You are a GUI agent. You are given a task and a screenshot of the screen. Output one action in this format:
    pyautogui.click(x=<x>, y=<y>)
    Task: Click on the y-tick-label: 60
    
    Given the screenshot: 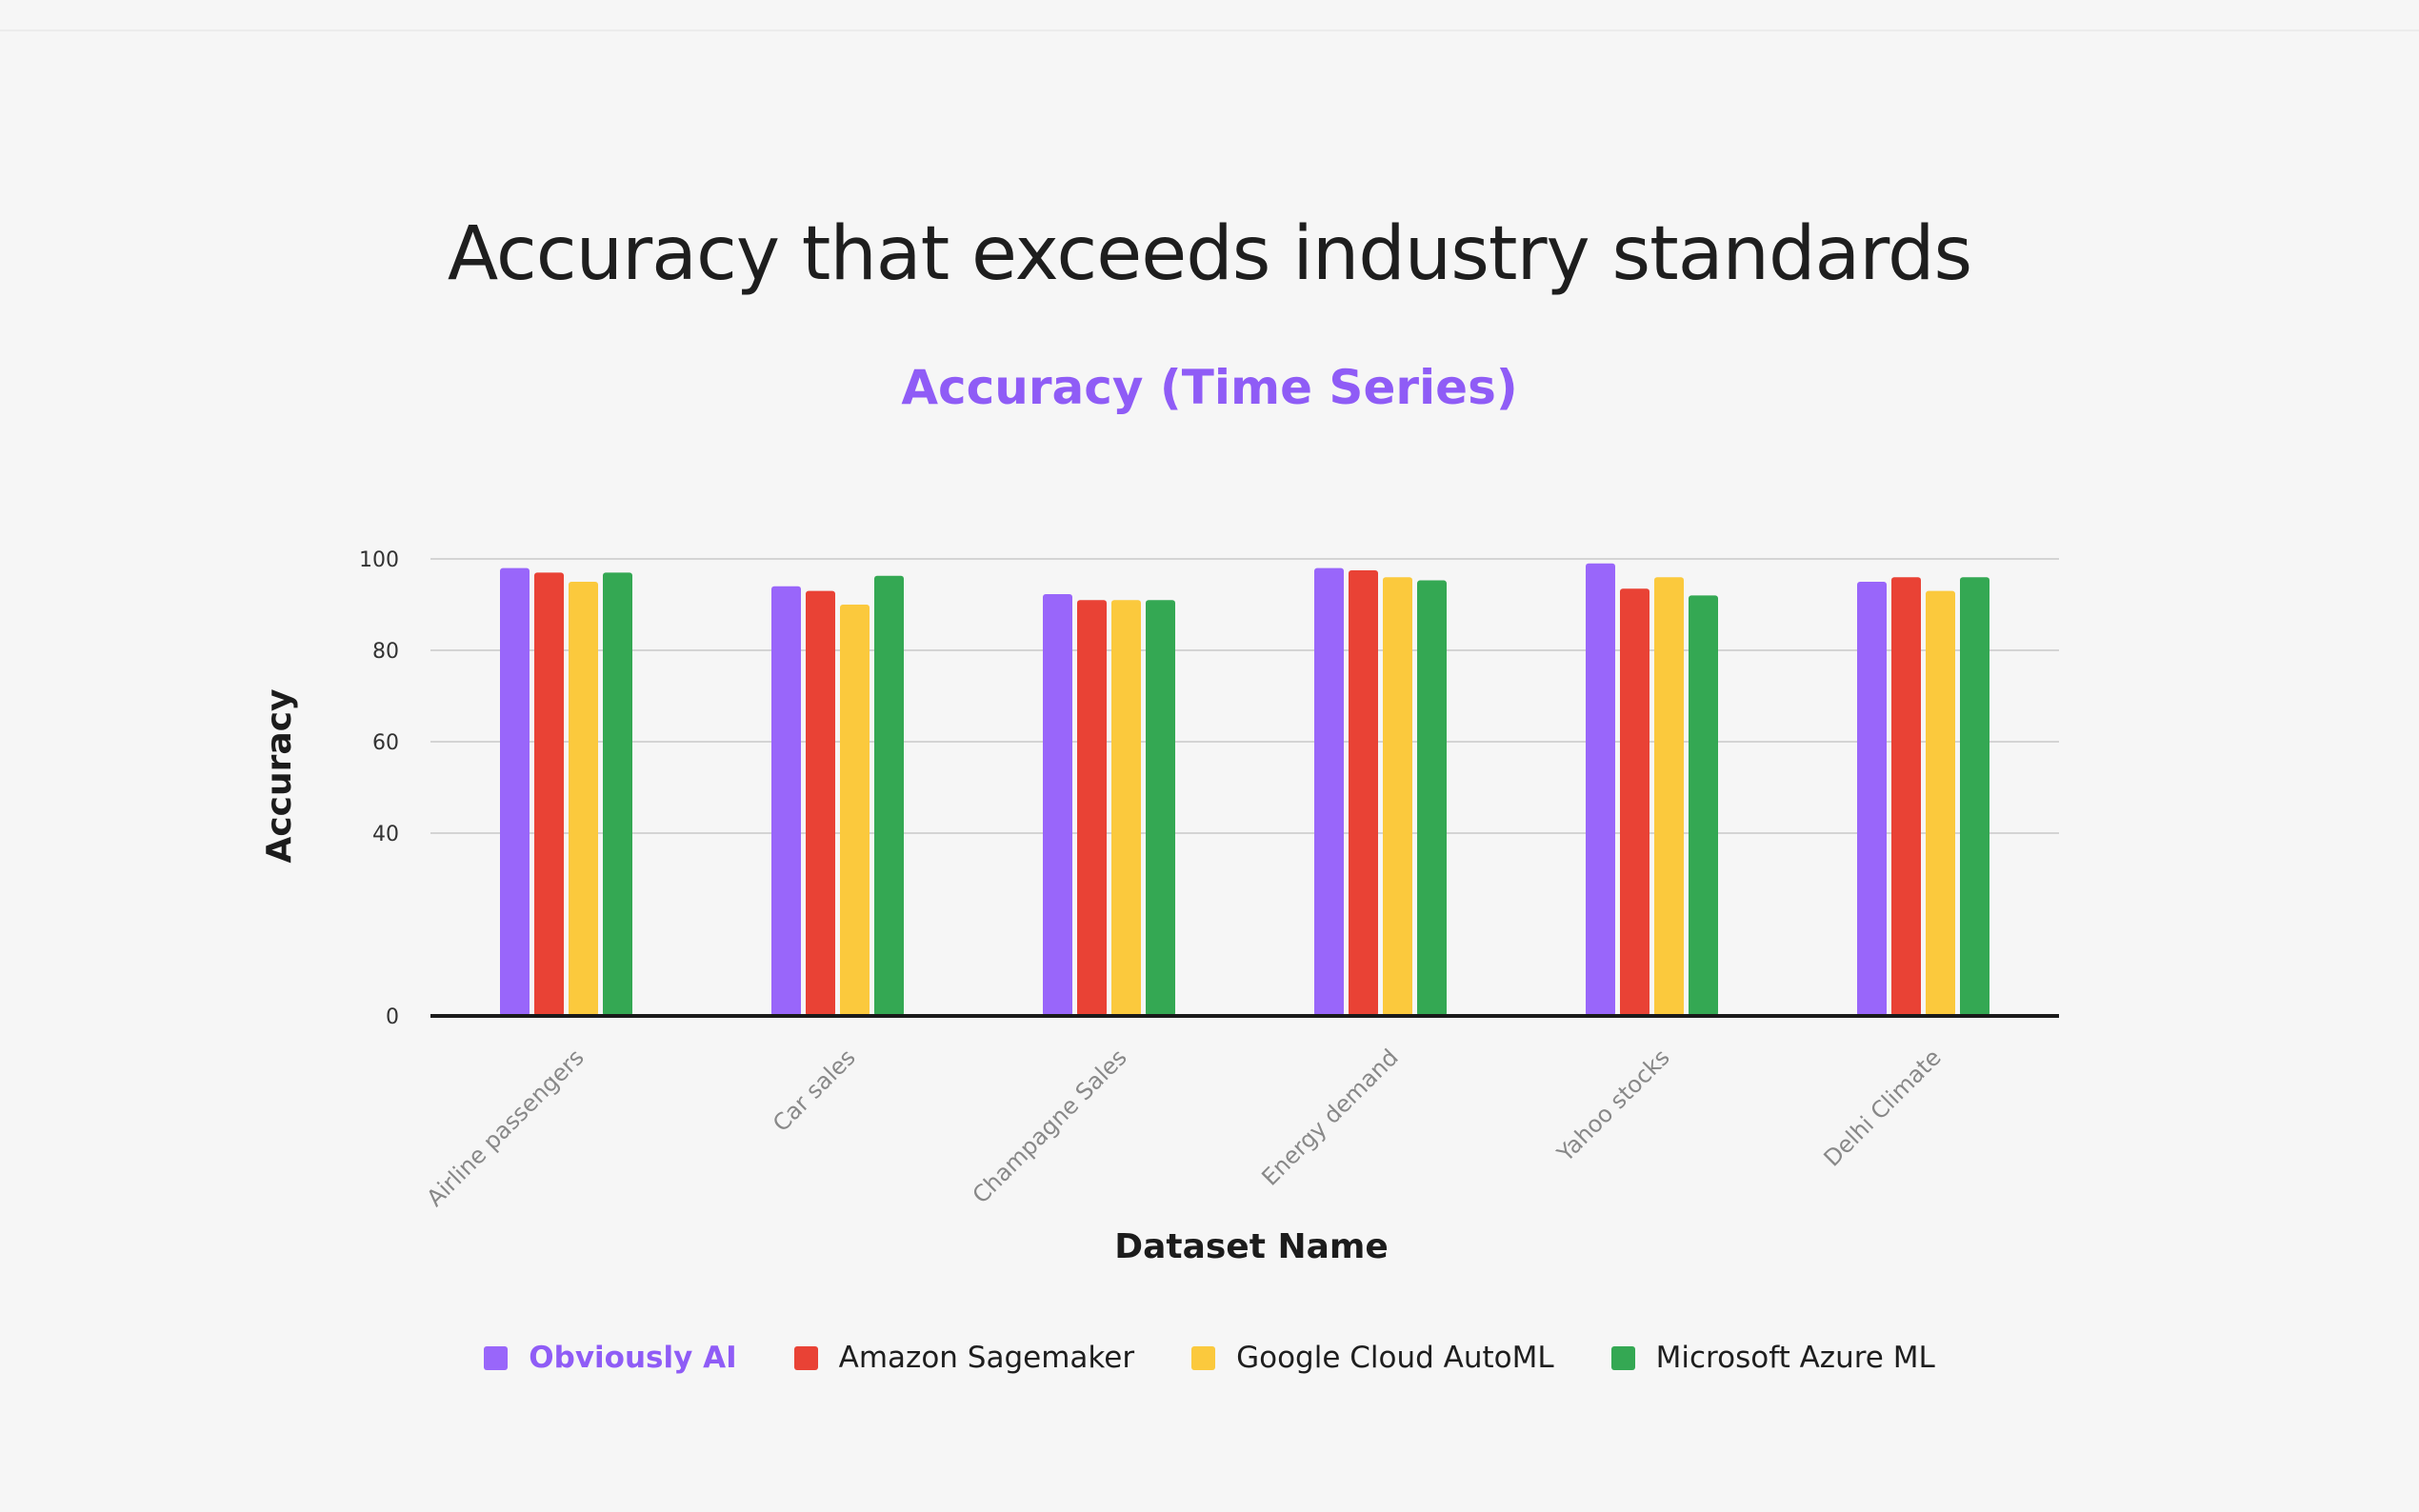 What is the action you would take?
    pyautogui.click(x=385, y=743)
    